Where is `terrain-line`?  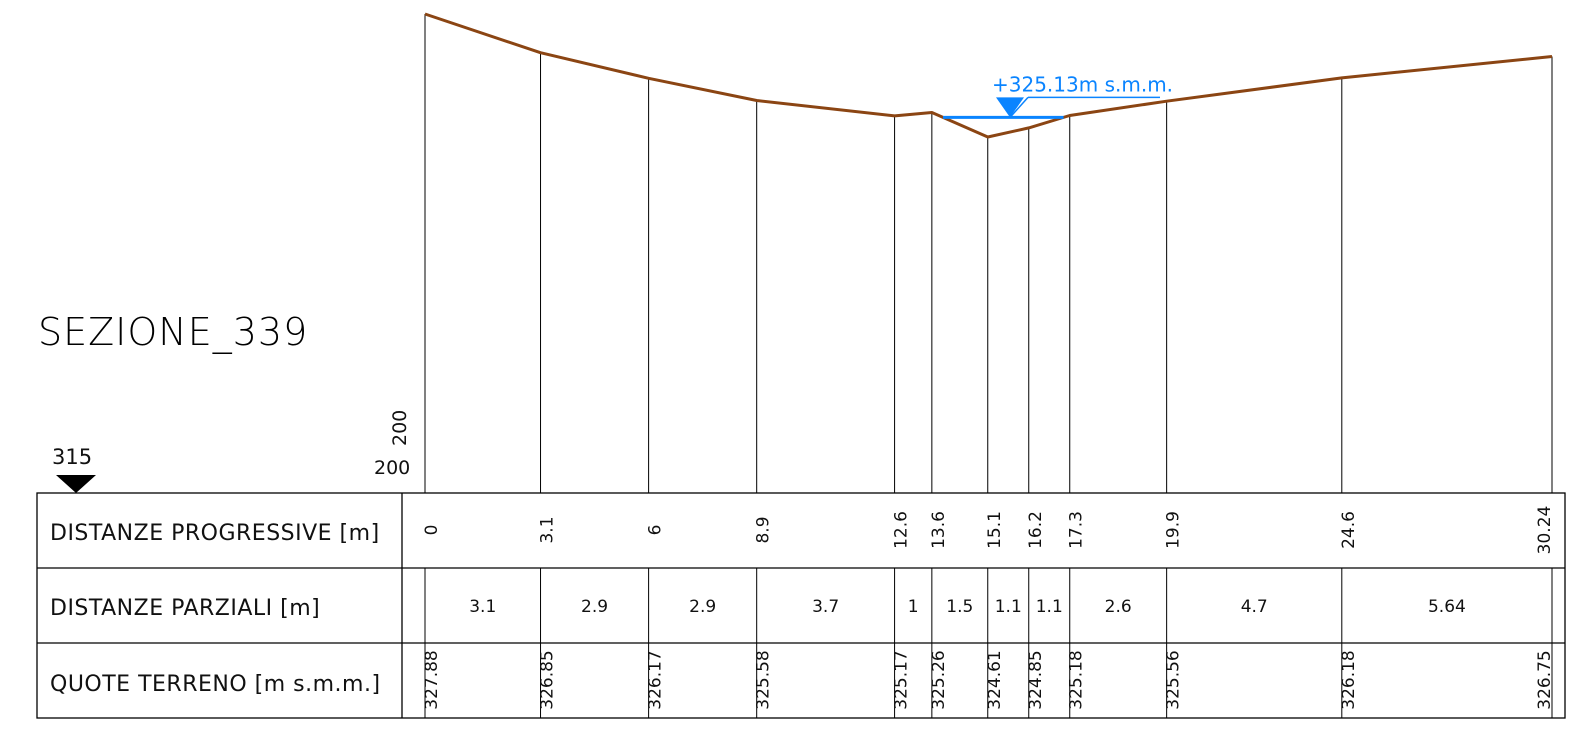
terrain-line is located at coordinates (988, 75).